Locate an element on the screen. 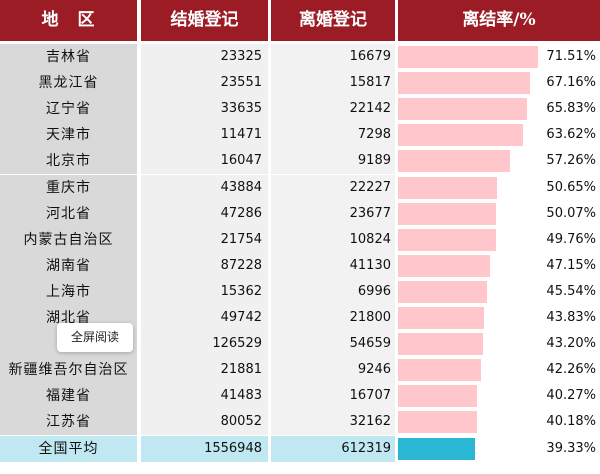  cell-marriage: 1556948 is located at coordinates (204, 448).